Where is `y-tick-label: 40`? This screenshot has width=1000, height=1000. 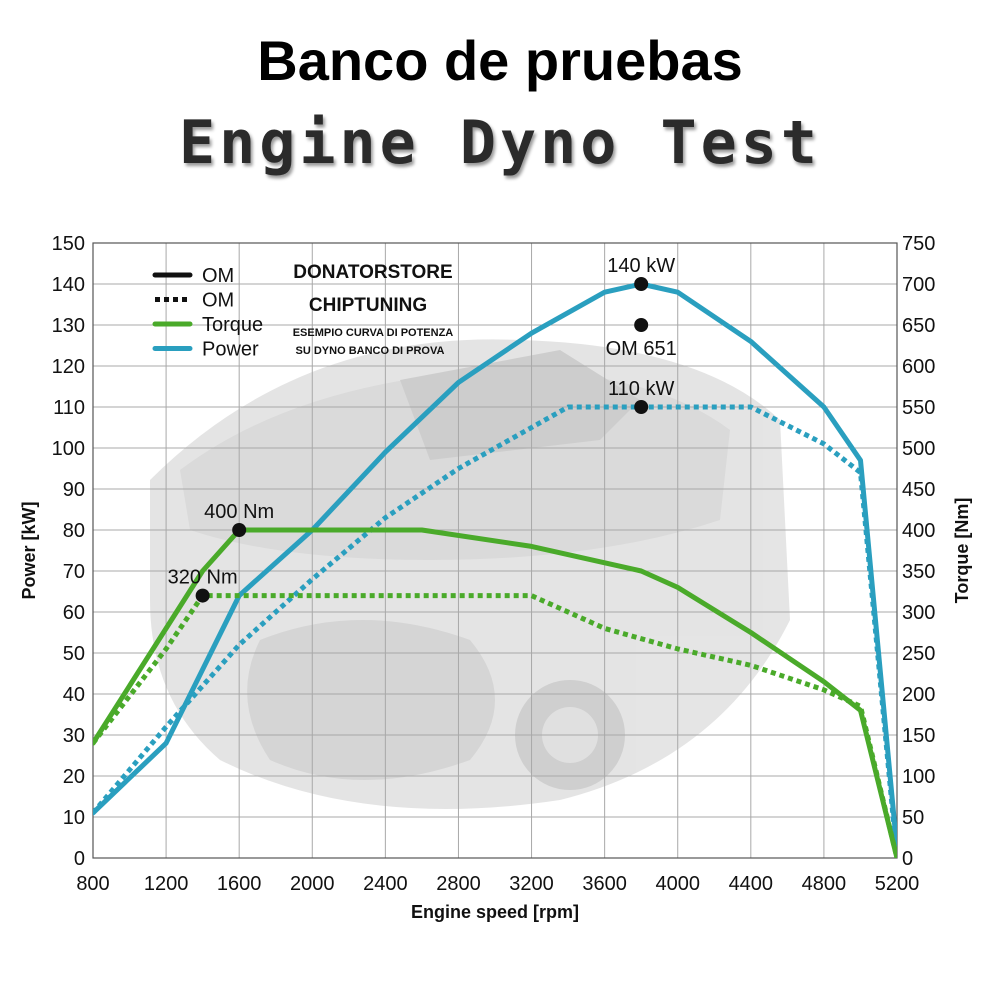 y-tick-label: 40 is located at coordinates (74, 695).